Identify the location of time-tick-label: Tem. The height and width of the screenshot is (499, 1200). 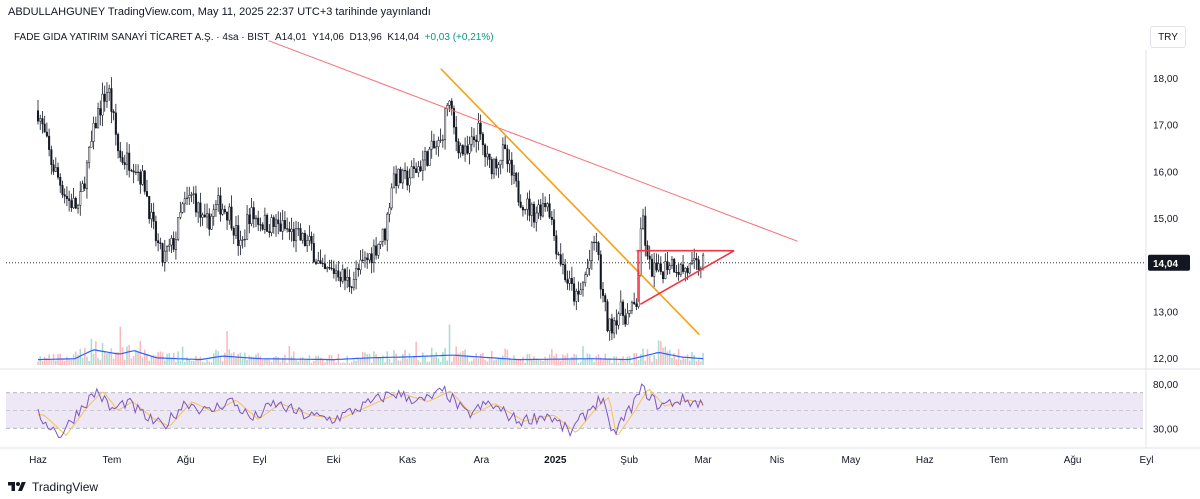
(111, 460).